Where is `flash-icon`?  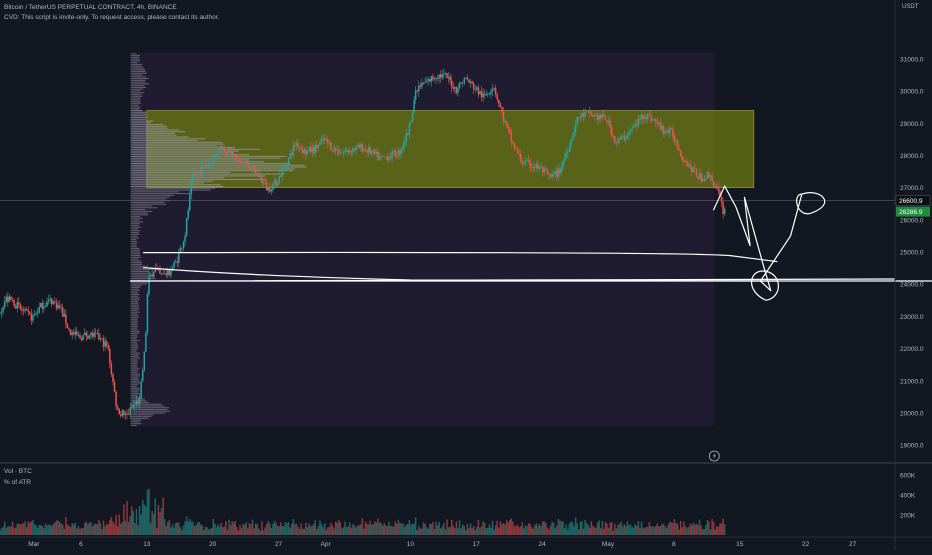 flash-icon is located at coordinates (714, 456).